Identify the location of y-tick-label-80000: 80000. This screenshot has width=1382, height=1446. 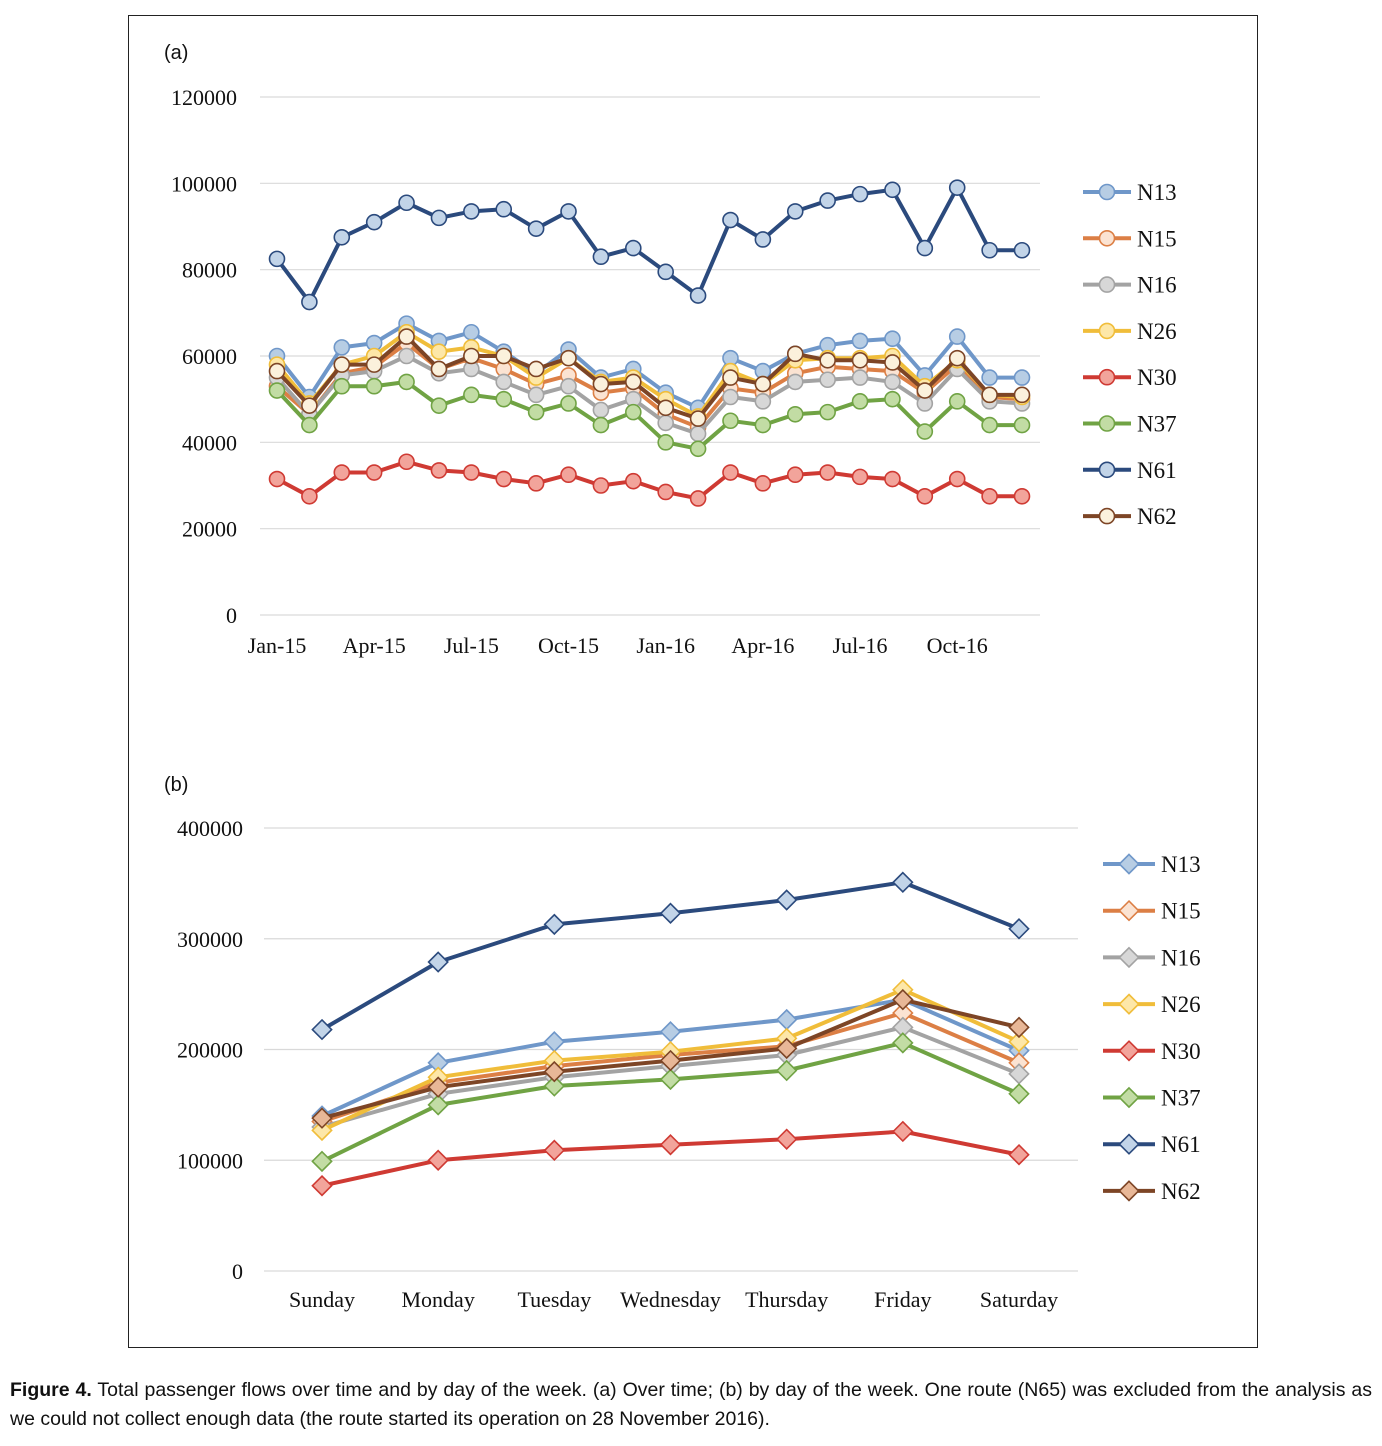
(209, 270).